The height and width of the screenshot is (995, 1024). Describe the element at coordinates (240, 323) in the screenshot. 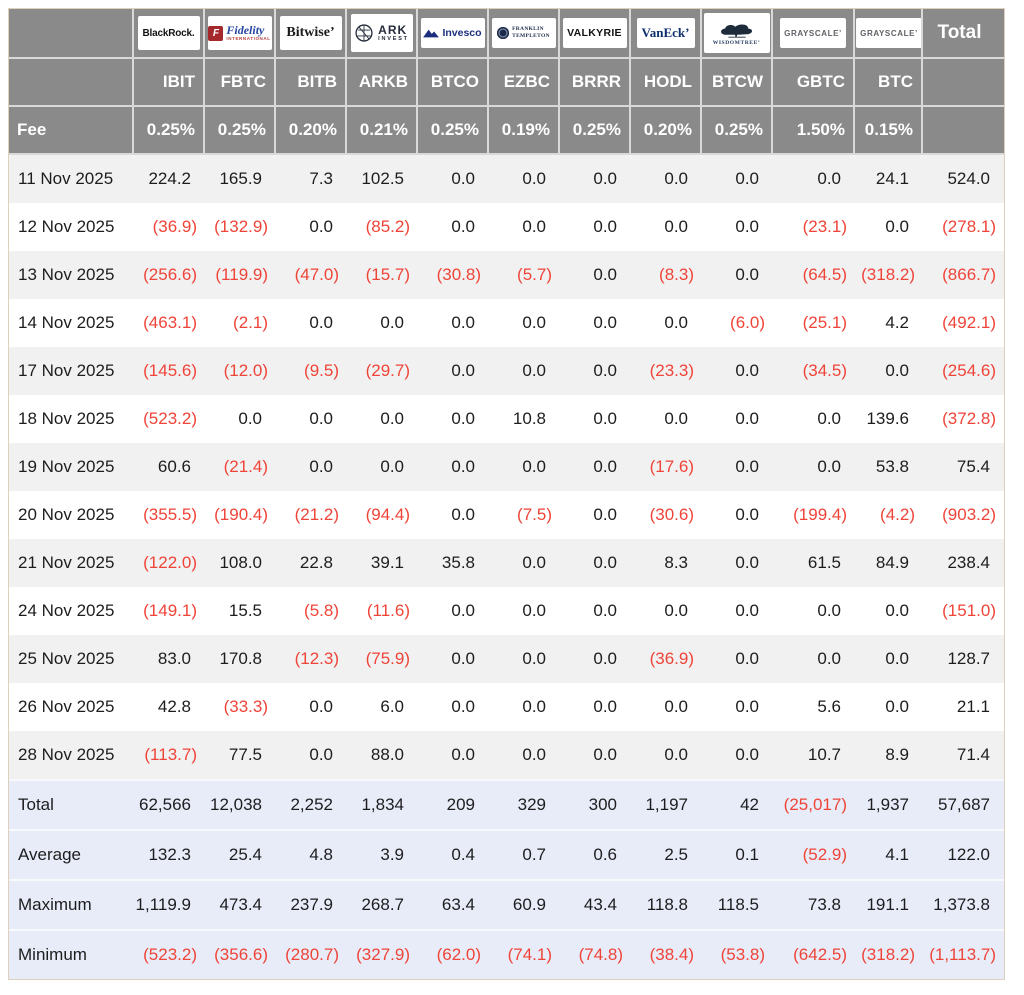

I see `value-cell: (2.1)` at that location.